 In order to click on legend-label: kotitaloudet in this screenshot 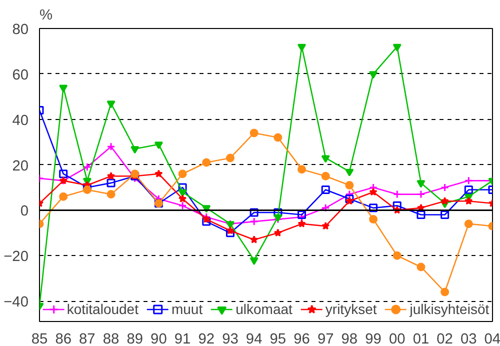, I will do `click(102, 309)`.